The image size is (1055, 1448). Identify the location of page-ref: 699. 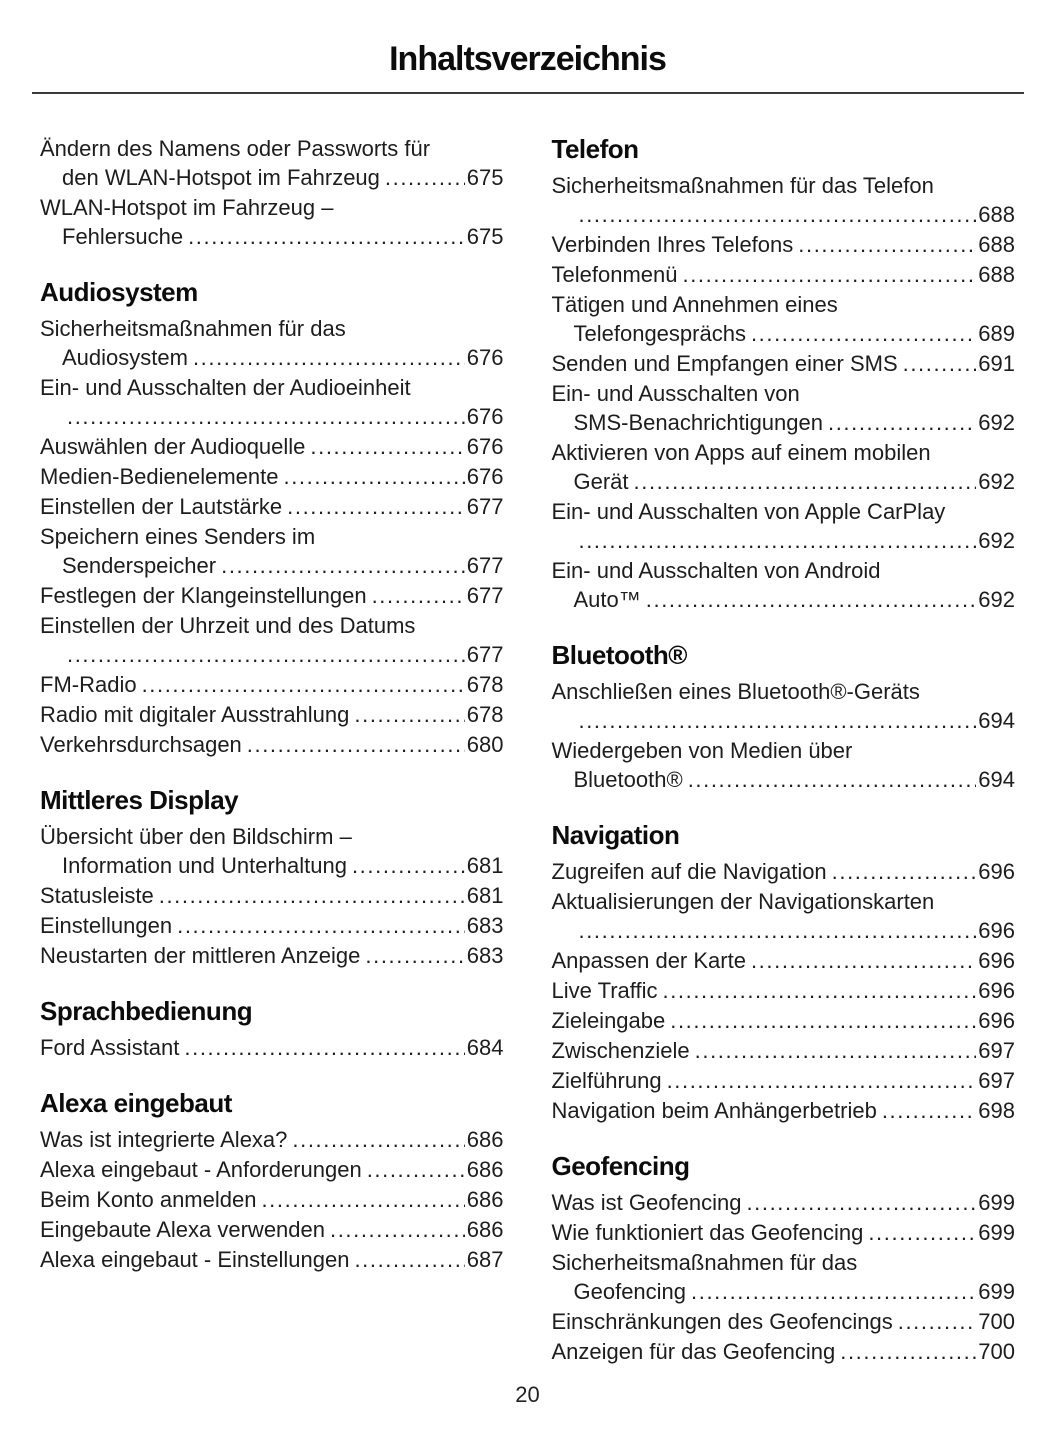
(996, 1202).